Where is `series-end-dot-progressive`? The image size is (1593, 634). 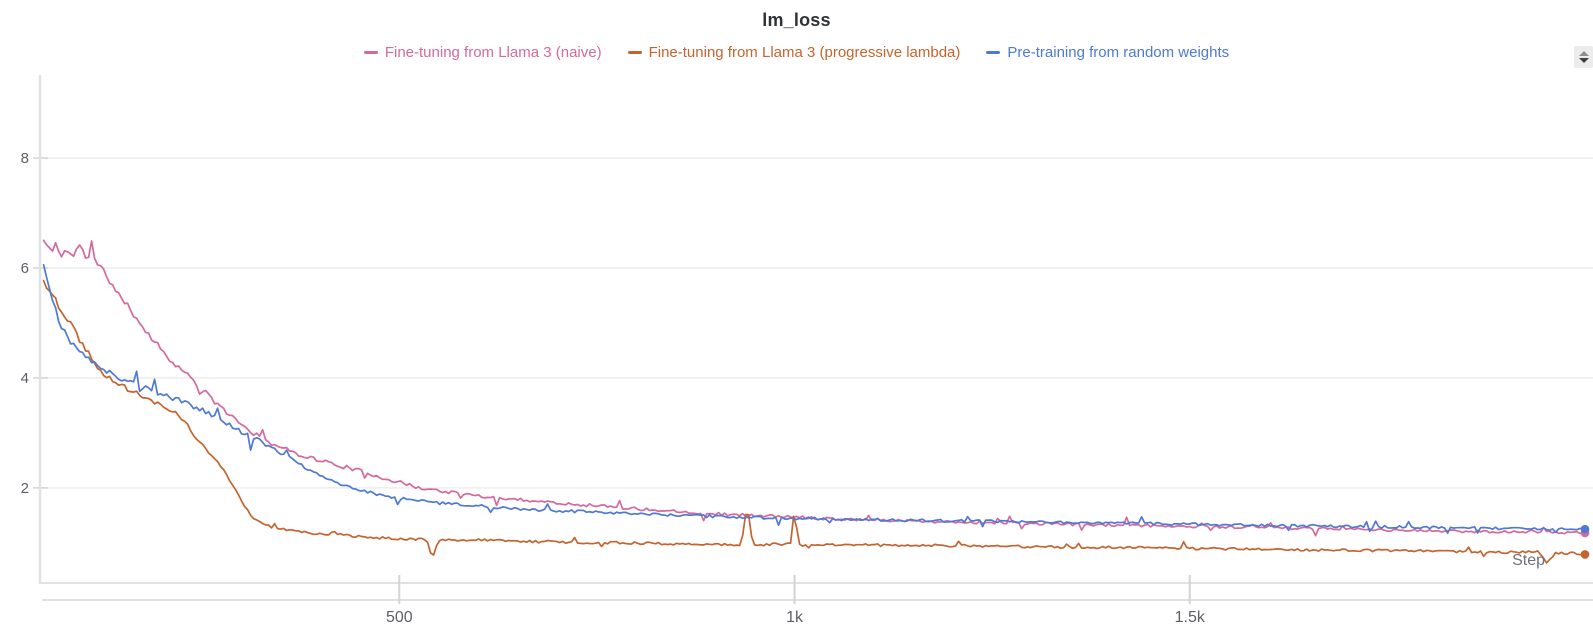
series-end-dot-progressive is located at coordinates (1585, 554).